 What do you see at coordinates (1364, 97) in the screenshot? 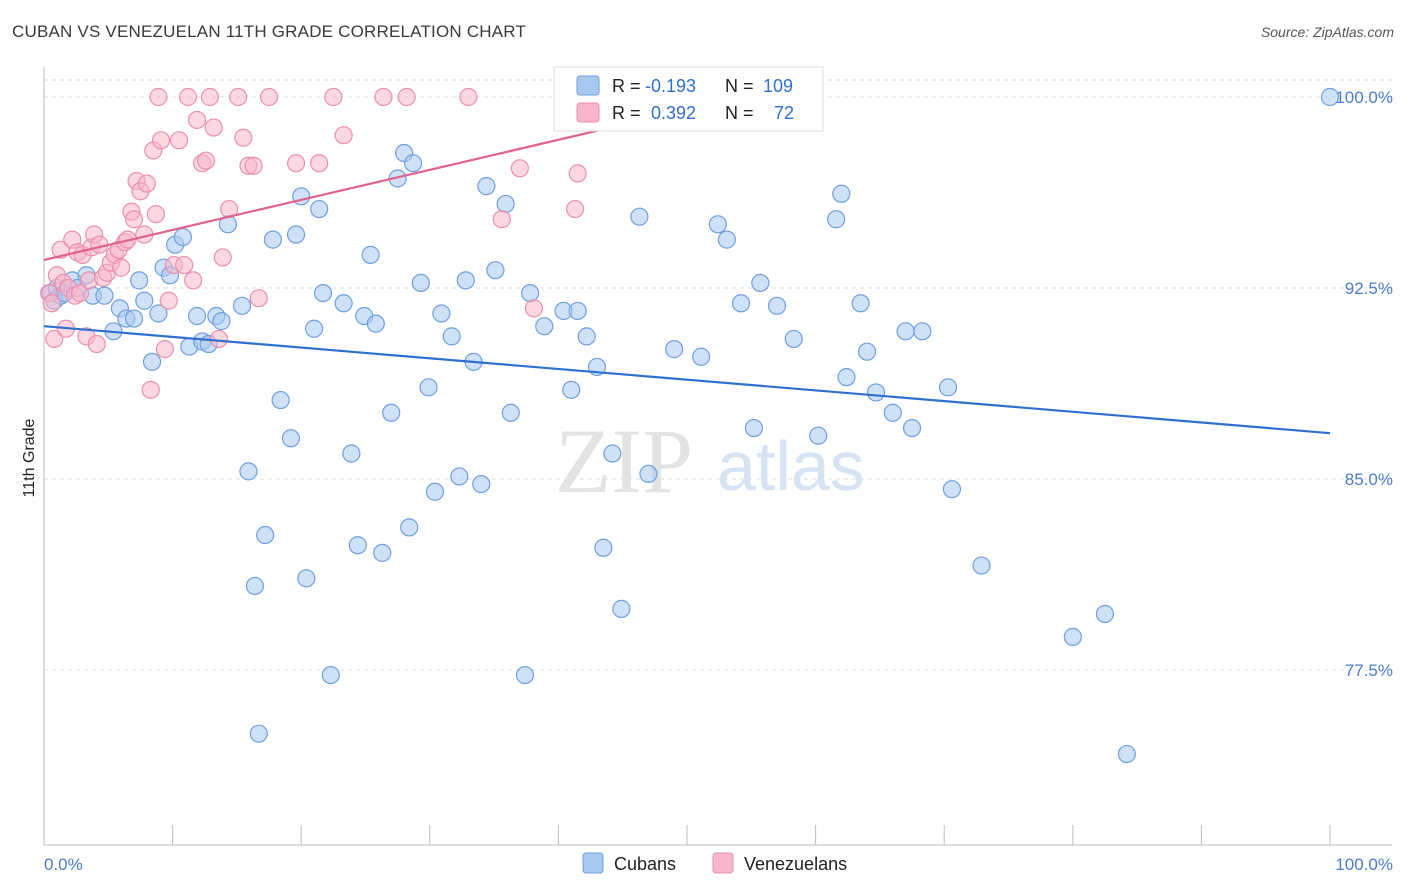
I see `y-tick-label: 100.0%` at bounding box center [1364, 97].